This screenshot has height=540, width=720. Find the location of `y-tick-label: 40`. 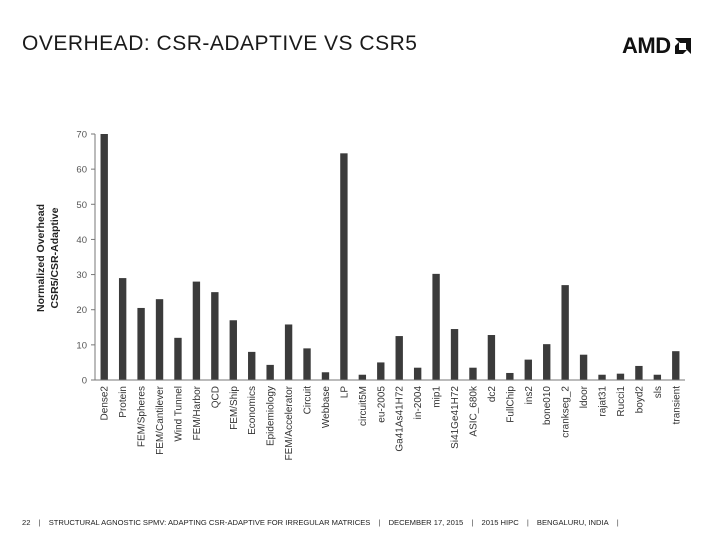

y-tick-label: 40 is located at coordinates (81, 240).